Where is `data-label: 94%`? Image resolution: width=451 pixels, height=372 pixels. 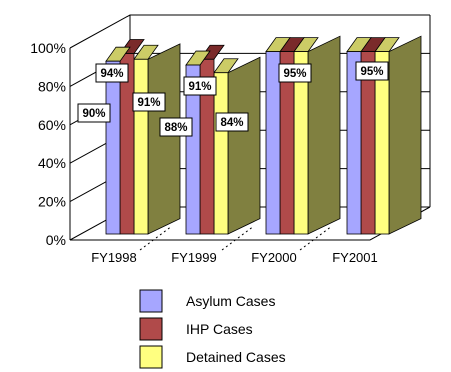 data-label: 94% is located at coordinates (111, 74).